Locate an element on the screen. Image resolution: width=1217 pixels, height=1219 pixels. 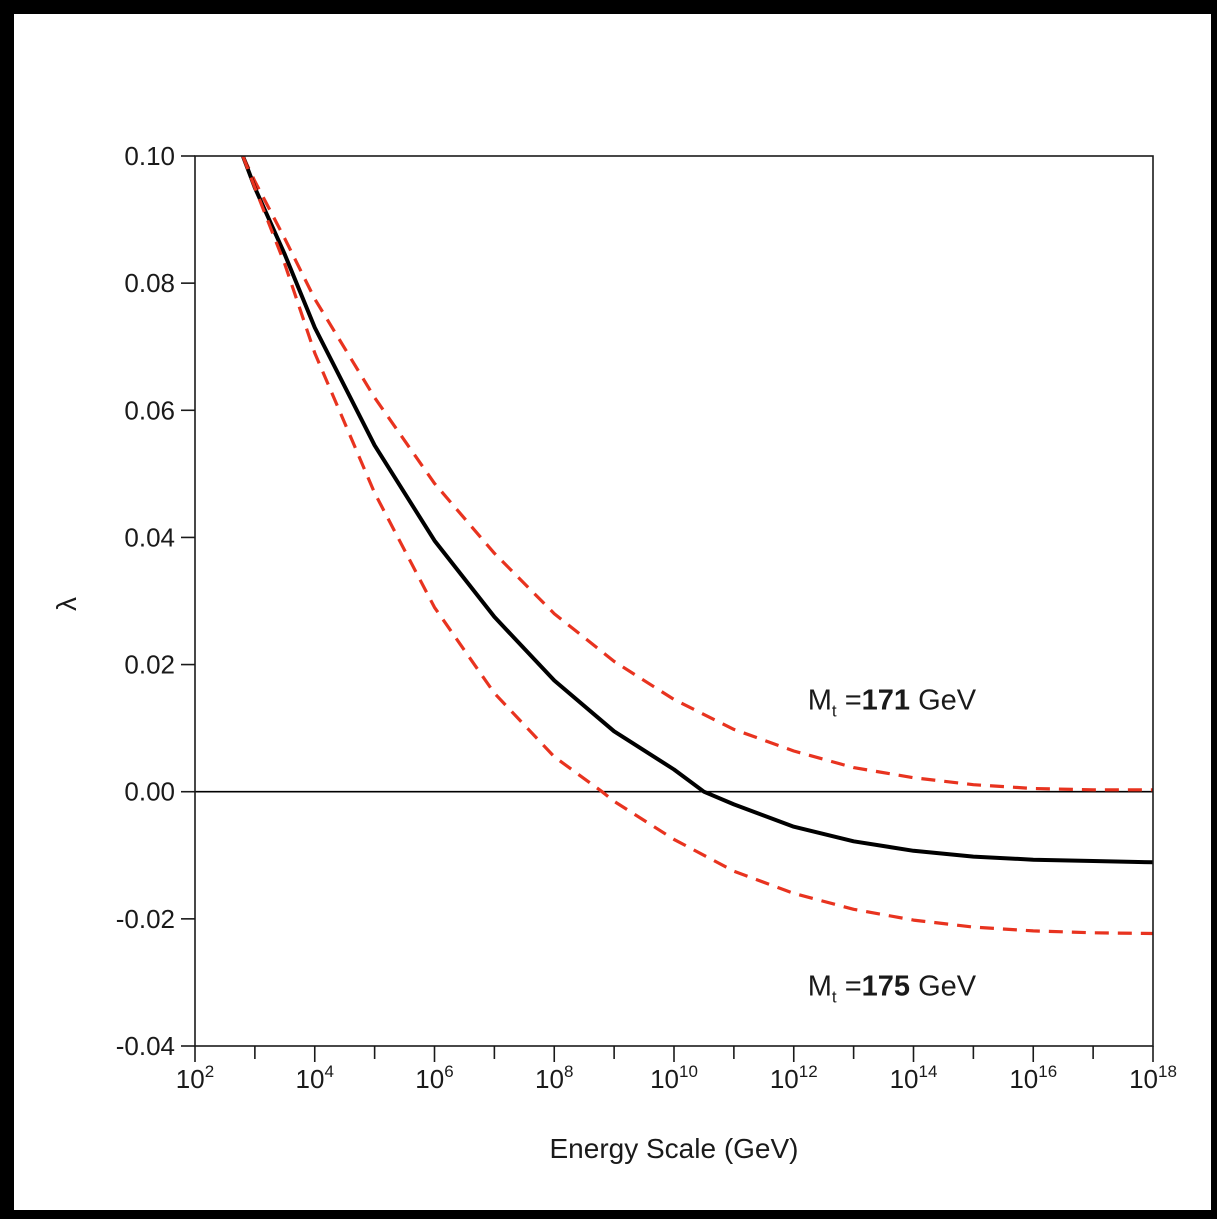
annotations: Mt =171 GeV Mt =175 GeV is located at coordinates (892, 846).